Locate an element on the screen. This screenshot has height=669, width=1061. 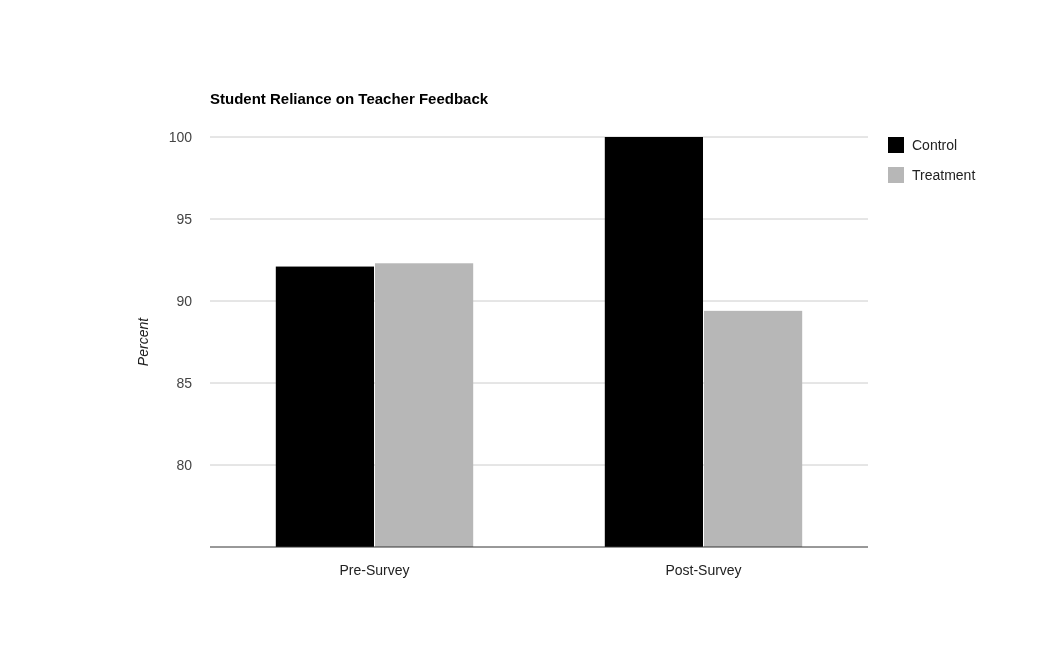
x-tick-label: Pre-Survey is located at coordinates (374, 570).